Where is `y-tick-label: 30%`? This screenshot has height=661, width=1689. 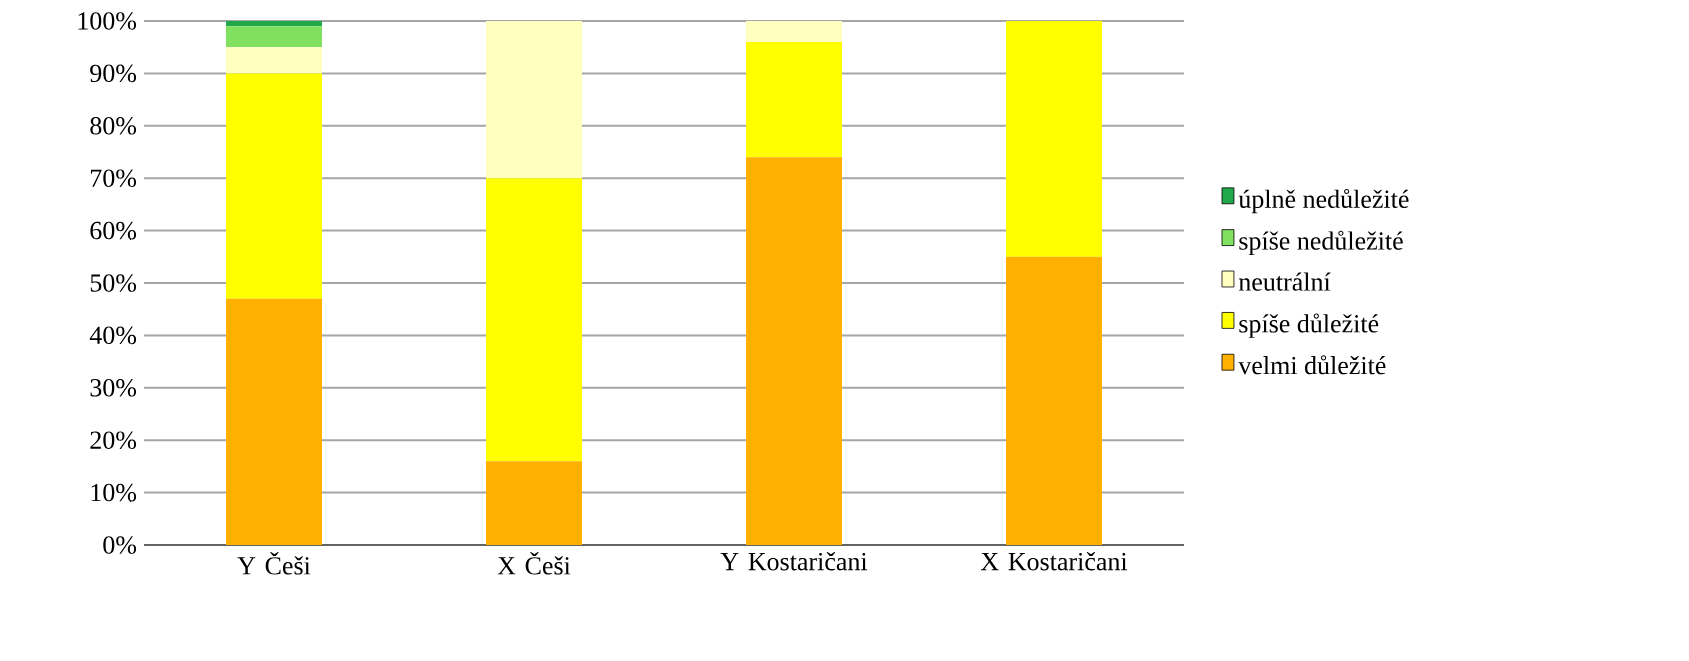
y-tick-label: 30% is located at coordinates (113, 387).